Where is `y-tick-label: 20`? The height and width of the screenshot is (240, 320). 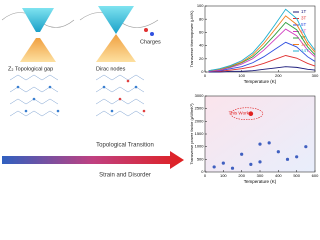
y-tick-label: 20 is located at coordinates (201, 58).